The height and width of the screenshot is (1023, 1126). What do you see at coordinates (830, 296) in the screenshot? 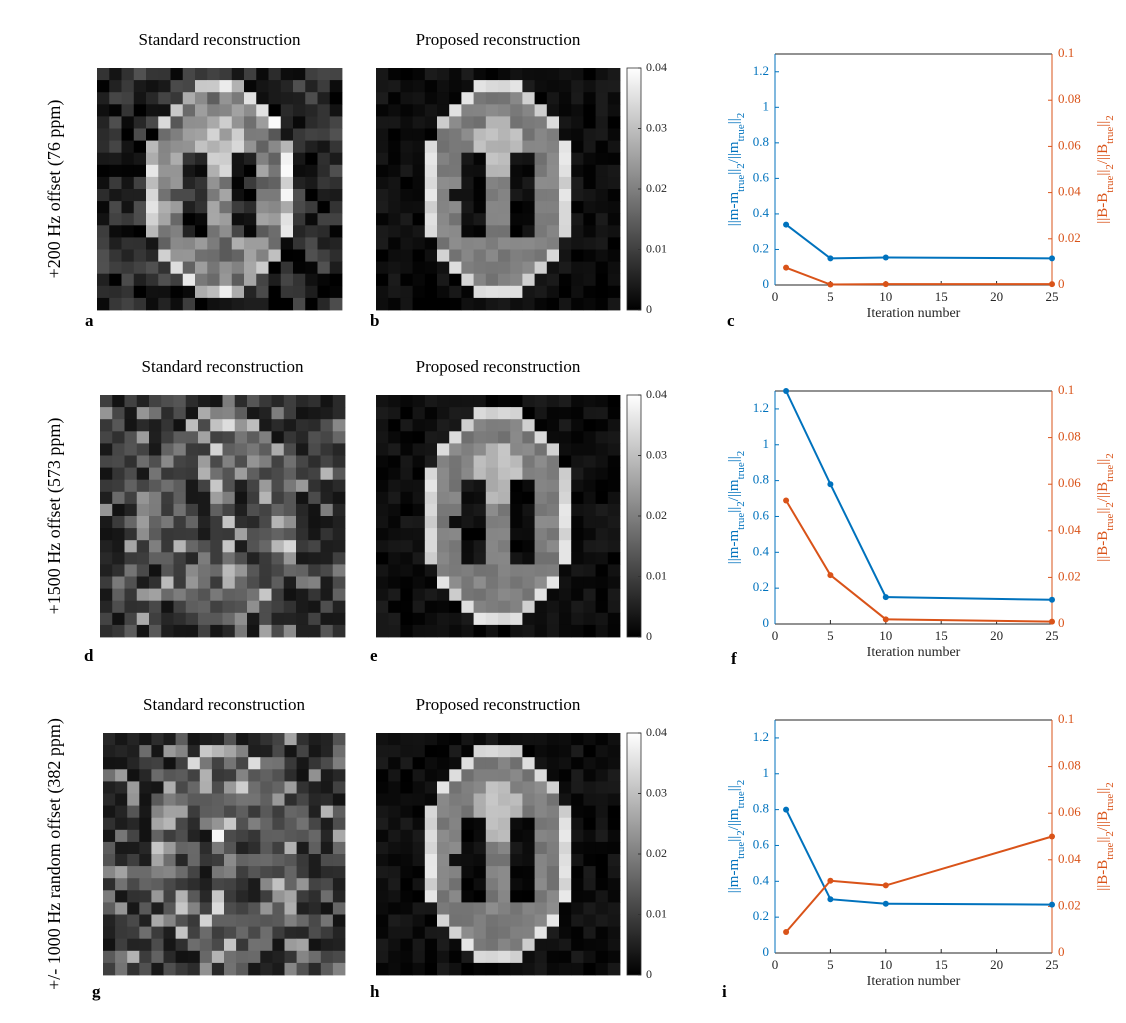
I see `x-tick-label: 5` at bounding box center [830, 296].